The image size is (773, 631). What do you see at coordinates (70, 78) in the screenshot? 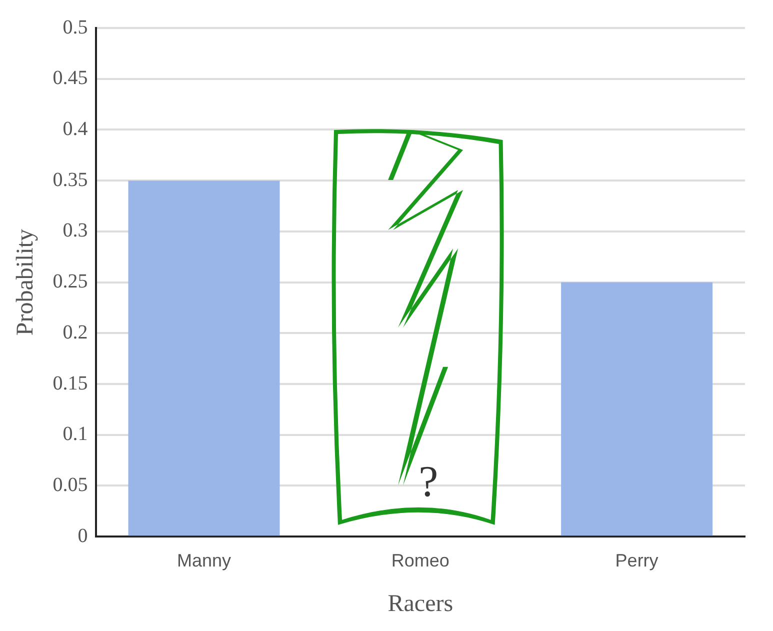
I see `y-tick-label: 0.45` at bounding box center [70, 78].